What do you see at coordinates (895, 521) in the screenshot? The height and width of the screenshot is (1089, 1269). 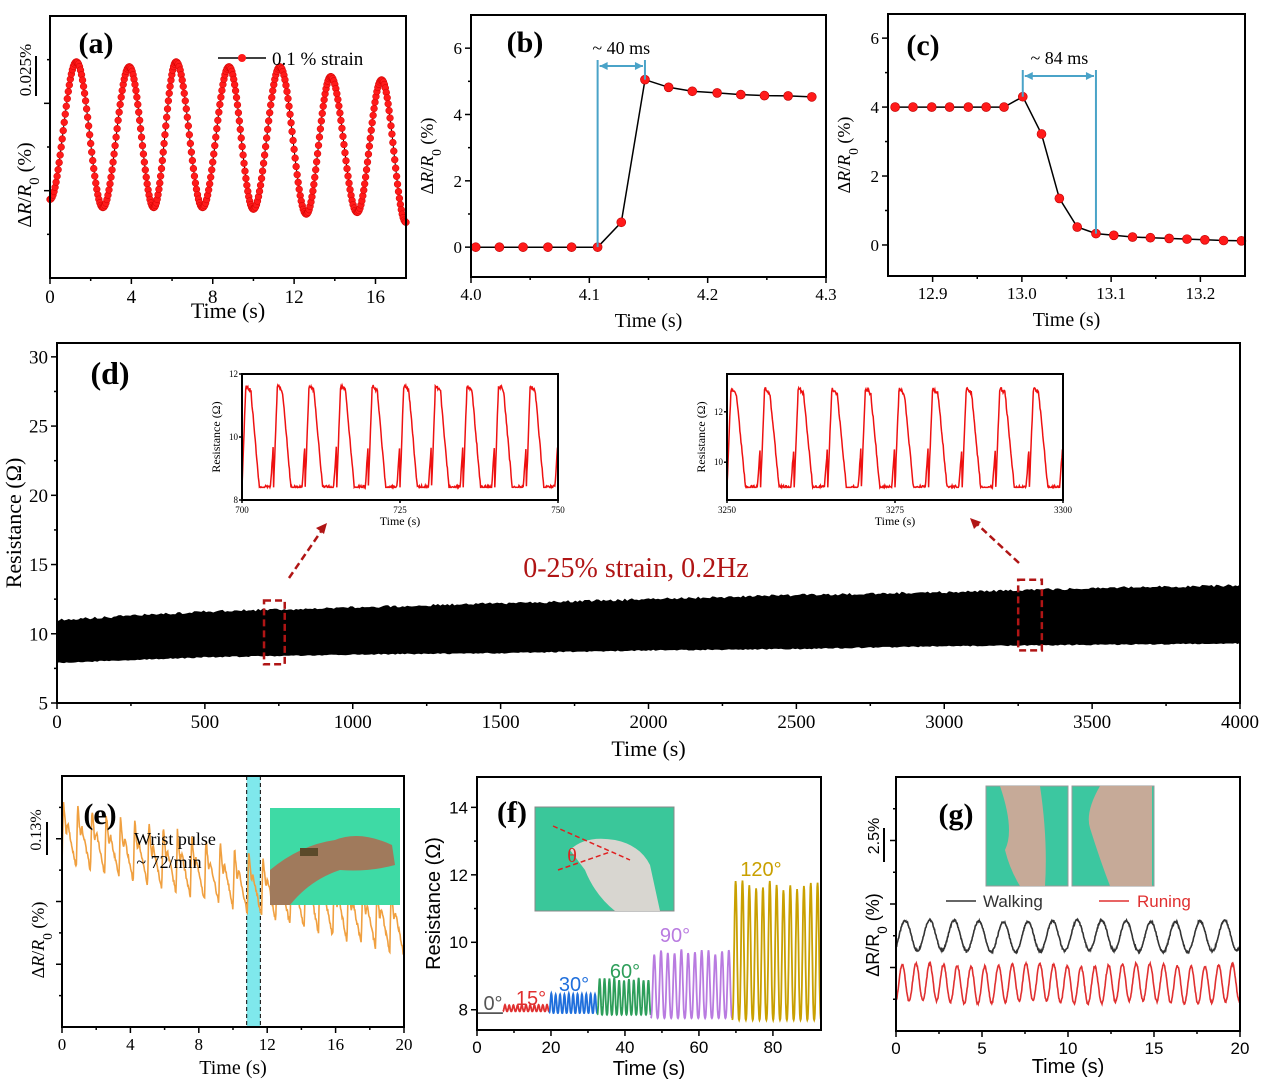 I see `x-axis-label: Time (s)` at bounding box center [895, 521].